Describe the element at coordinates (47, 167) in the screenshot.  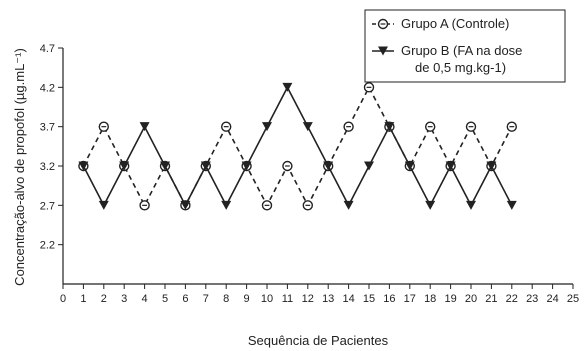
I see `y-tick-label: 3.2` at that location.